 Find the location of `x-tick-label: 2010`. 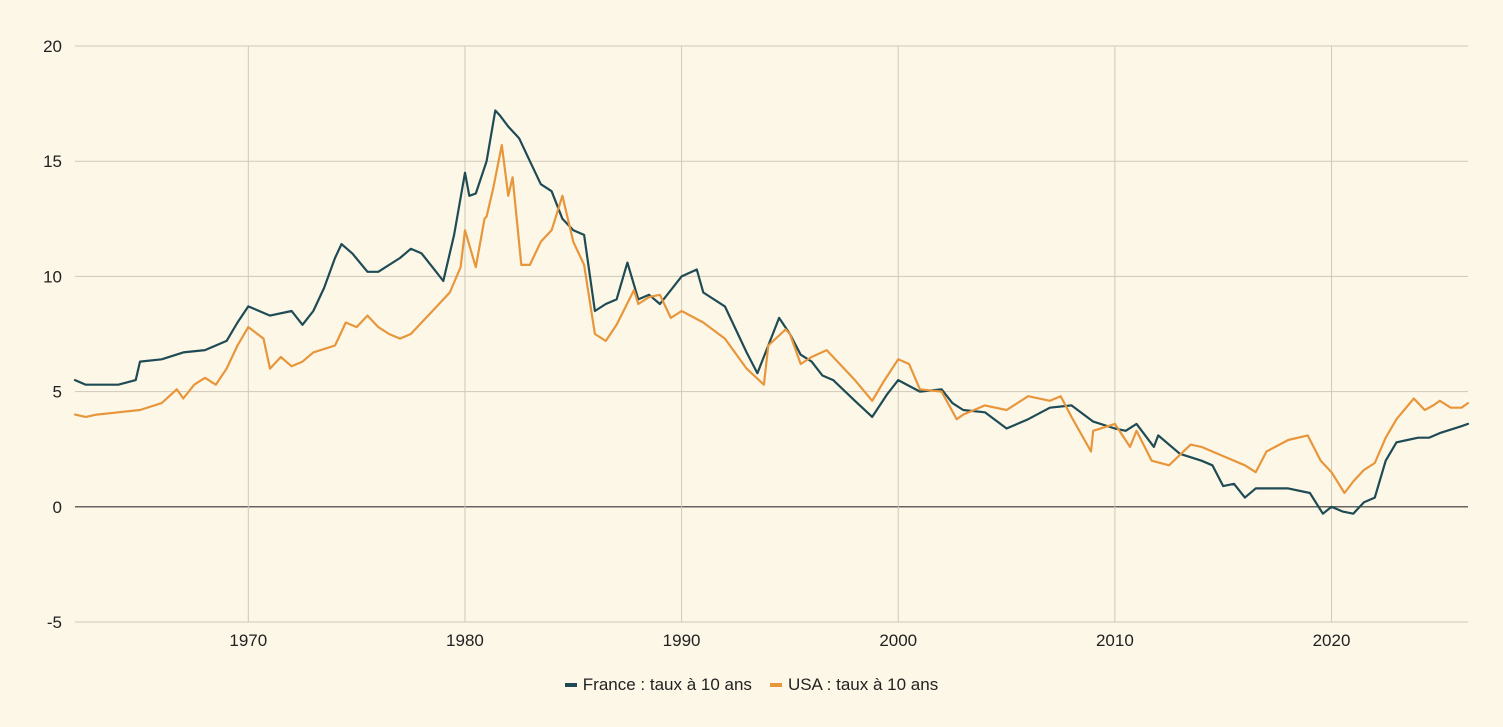

x-tick-label: 2010 is located at coordinates (1115, 640).